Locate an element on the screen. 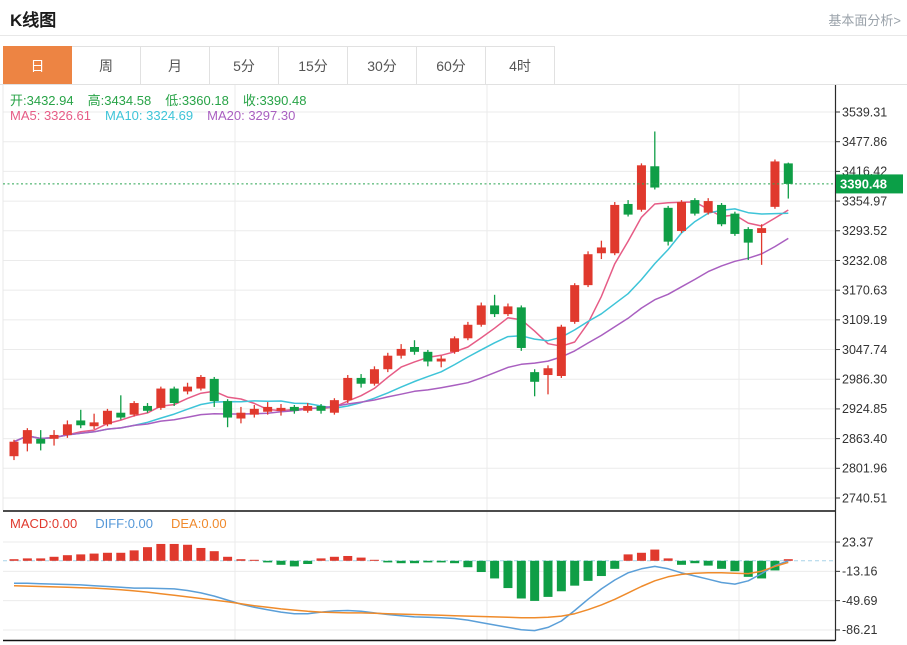 The image size is (907, 645). tabs-bottom-border is located at coordinates (453, 84).